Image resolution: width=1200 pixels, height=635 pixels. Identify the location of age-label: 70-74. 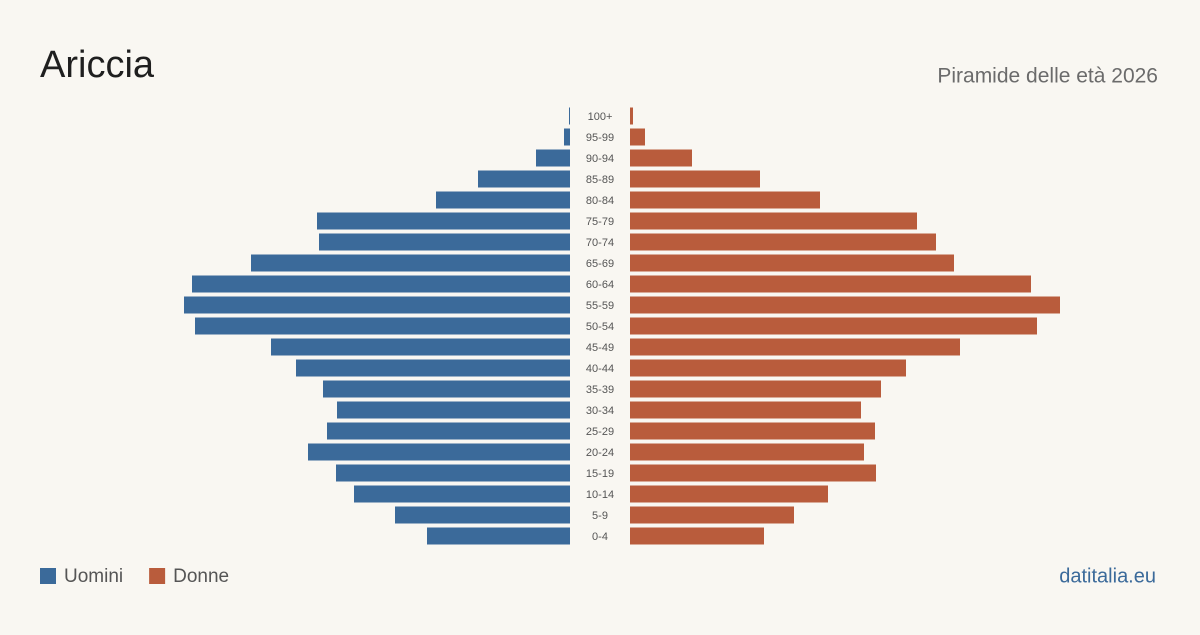
(600, 243).